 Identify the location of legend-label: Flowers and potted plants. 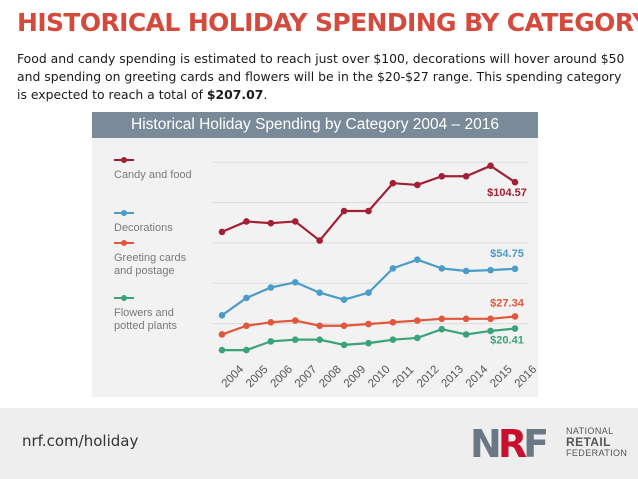
(145, 319).